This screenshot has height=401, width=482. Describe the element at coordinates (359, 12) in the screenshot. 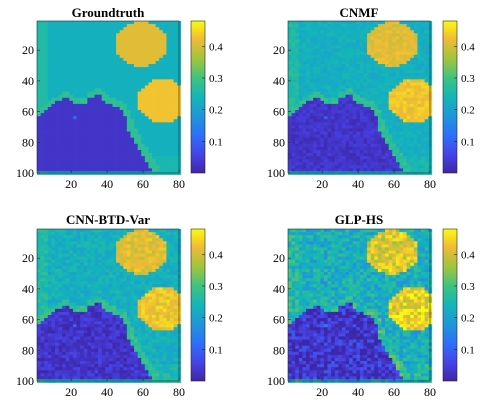

I see `panel-title: CNMF` at that location.